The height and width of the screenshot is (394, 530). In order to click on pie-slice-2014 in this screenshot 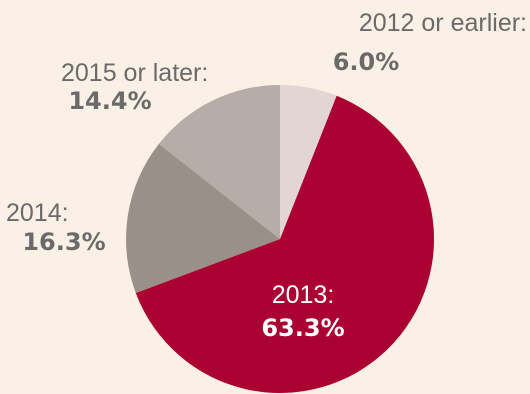, I will do `click(202, 218)`.